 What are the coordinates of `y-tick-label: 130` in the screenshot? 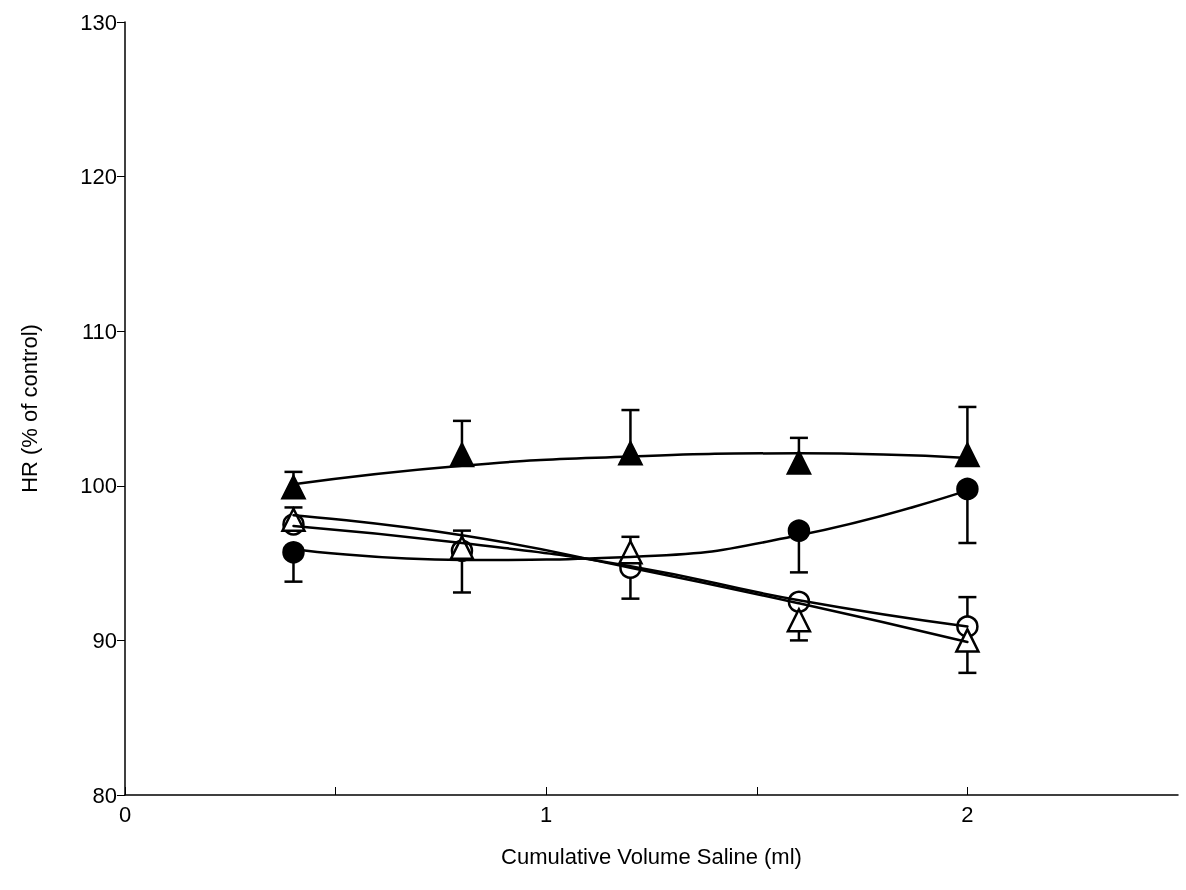 It's located at (98, 22).